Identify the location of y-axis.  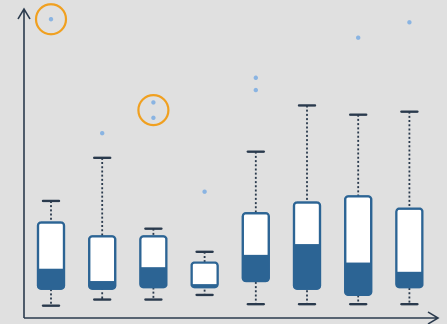
(24, 162).